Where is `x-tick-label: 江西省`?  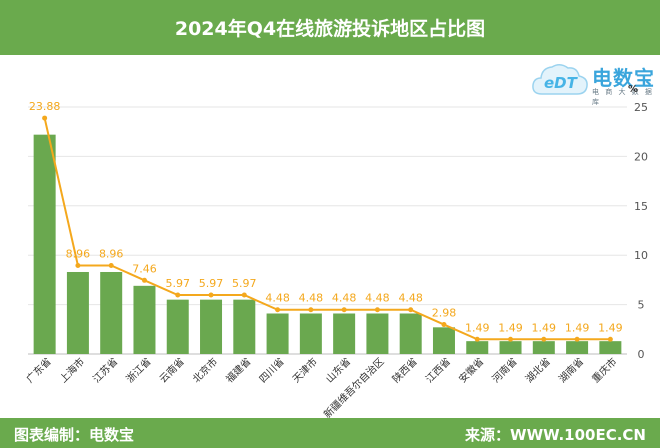 x-tick-label: 江西省 is located at coordinates (438, 370).